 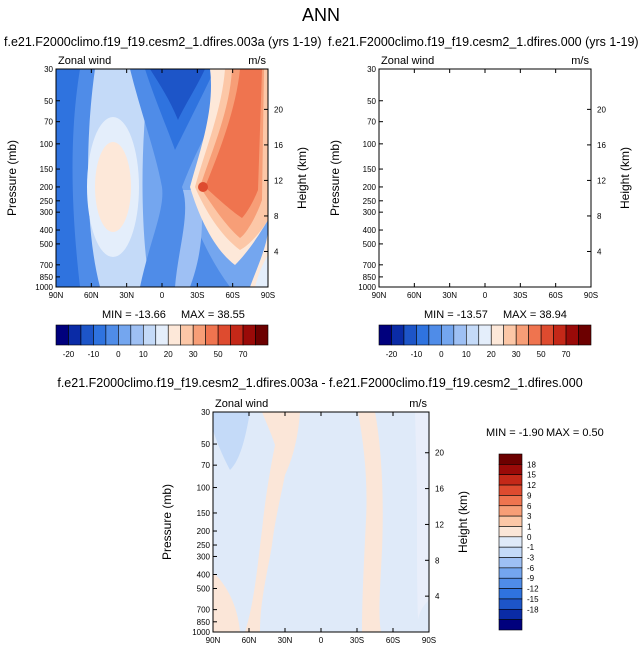 I want to click on panel-b-left-label: Zonal wind, so click(x=407, y=61).